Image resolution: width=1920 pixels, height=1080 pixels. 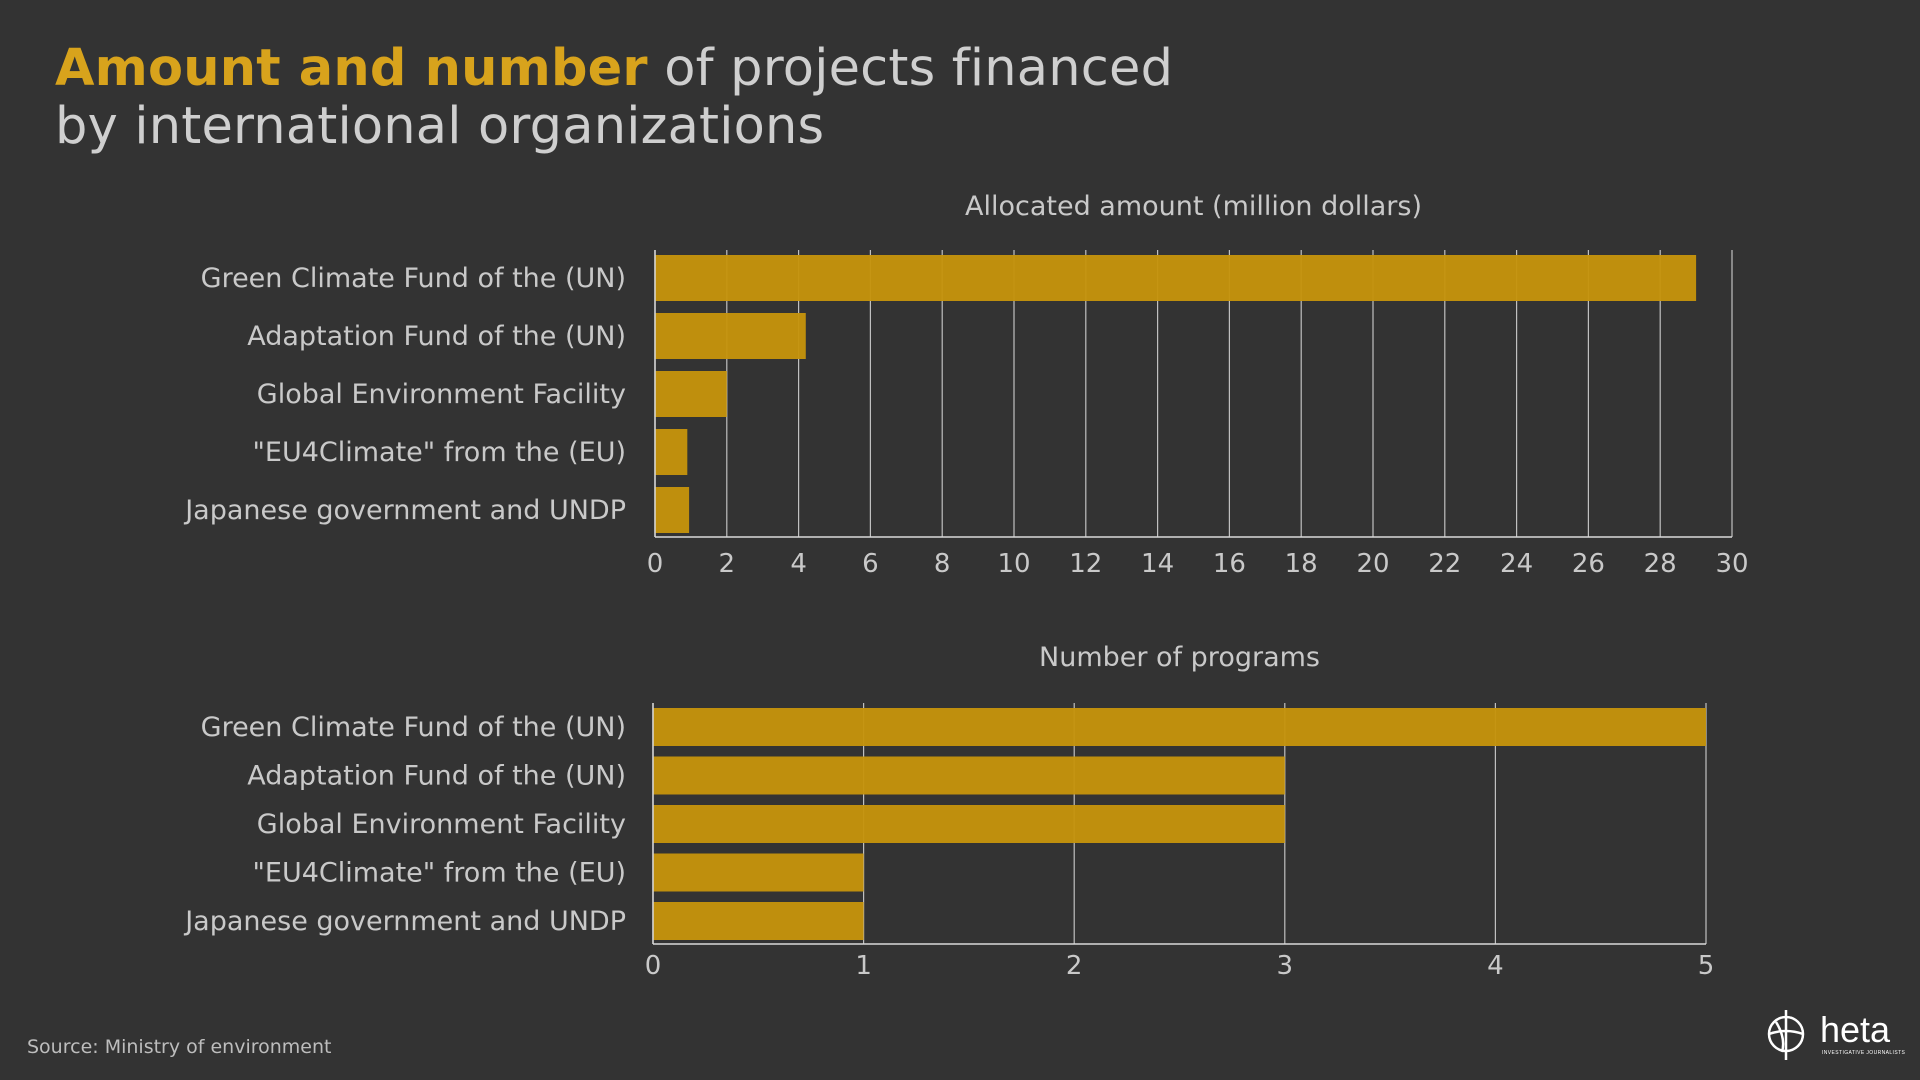 I want to click on source-note: Source: Ministry of environment, so click(x=179, y=1047).